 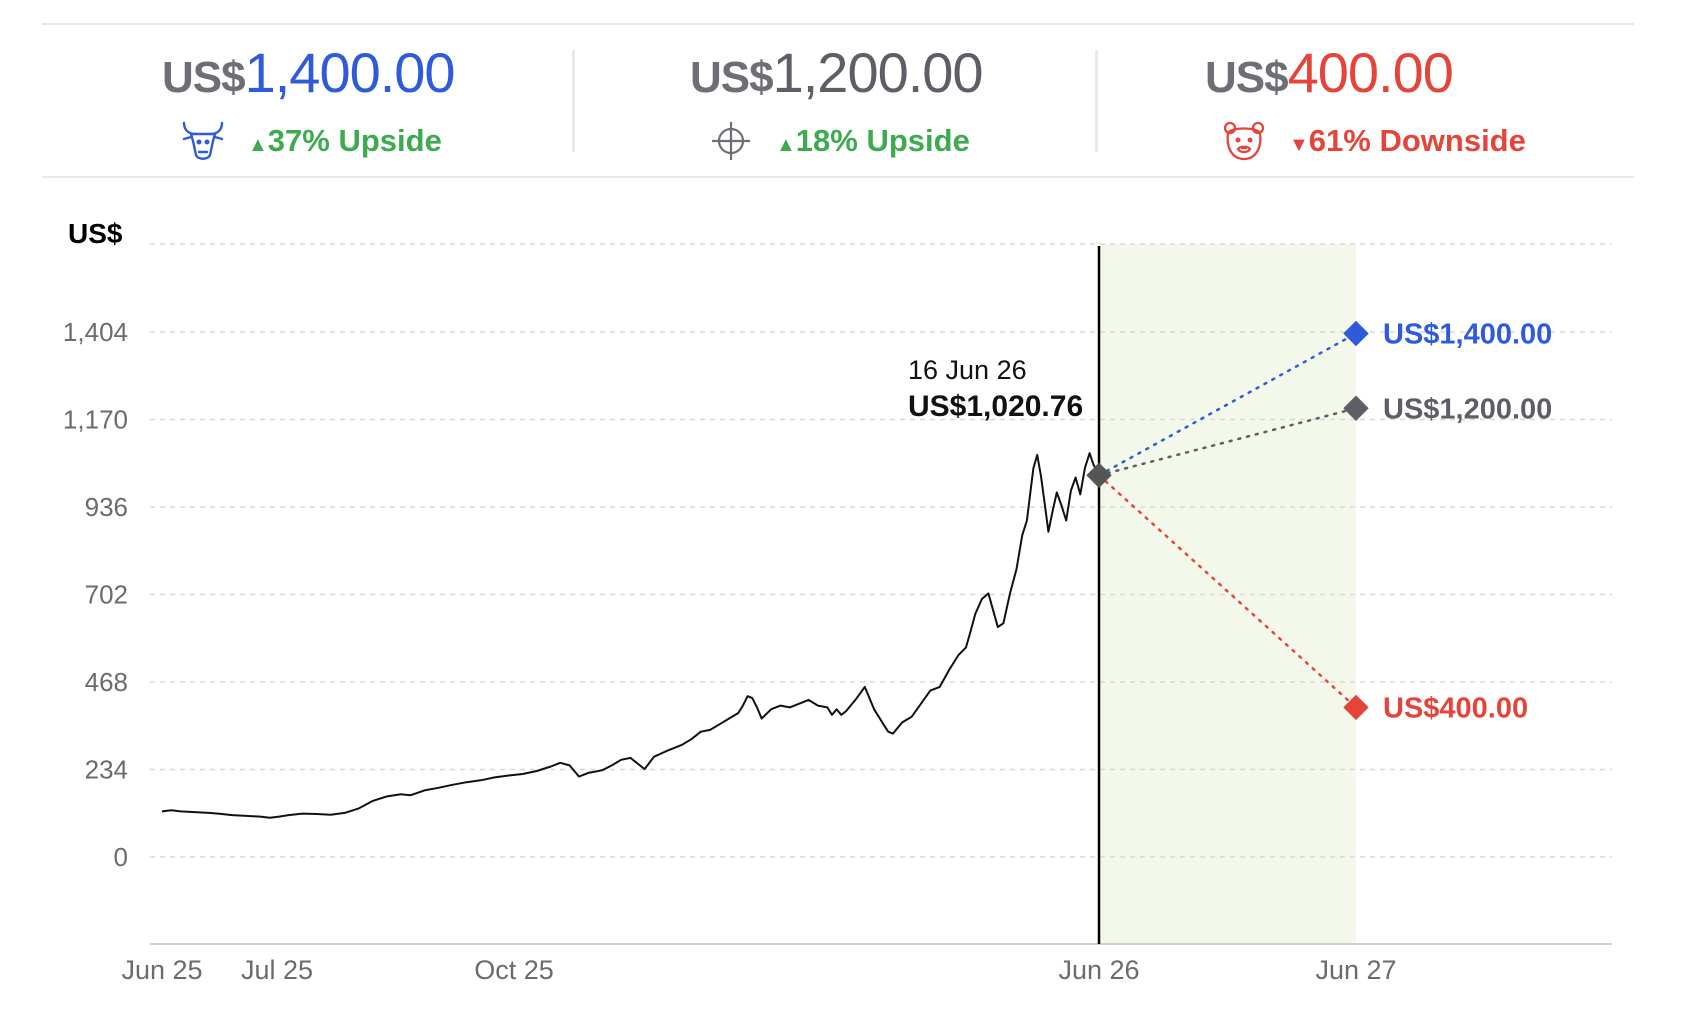 What do you see at coordinates (995, 406) in the screenshot?
I see `current-price-label: US$1,020.76` at bounding box center [995, 406].